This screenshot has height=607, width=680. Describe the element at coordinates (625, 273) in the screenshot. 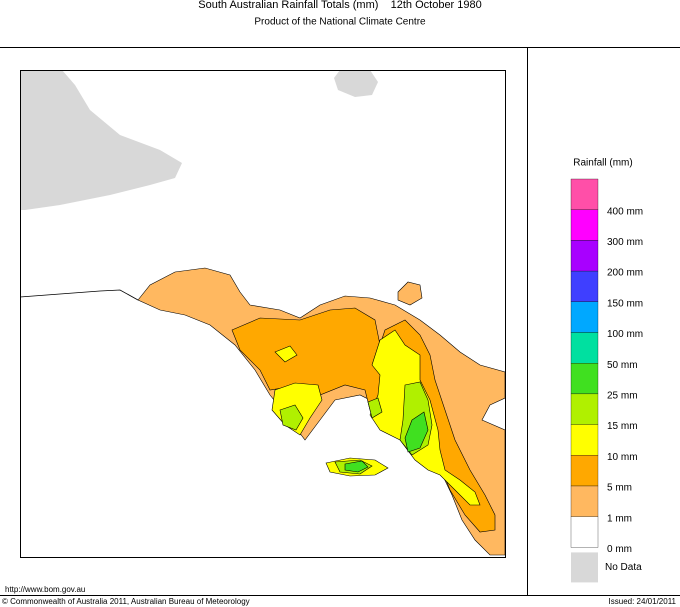

I see `legend-label: 200 mm` at that location.